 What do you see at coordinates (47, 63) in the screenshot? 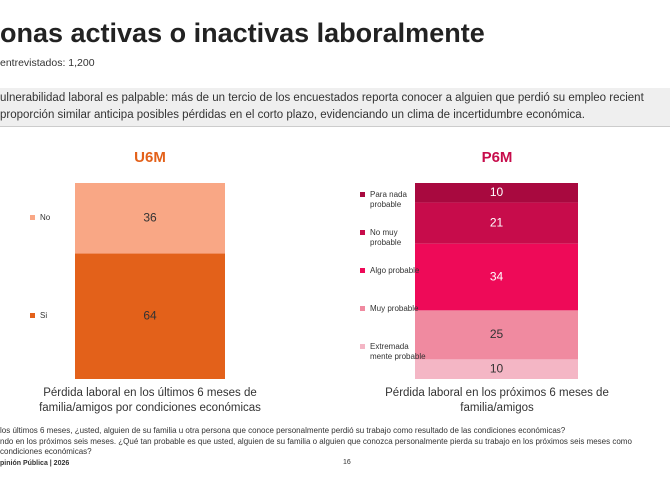
I see `sample-size: entrevistados: 1,200` at bounding box center [47, 63].